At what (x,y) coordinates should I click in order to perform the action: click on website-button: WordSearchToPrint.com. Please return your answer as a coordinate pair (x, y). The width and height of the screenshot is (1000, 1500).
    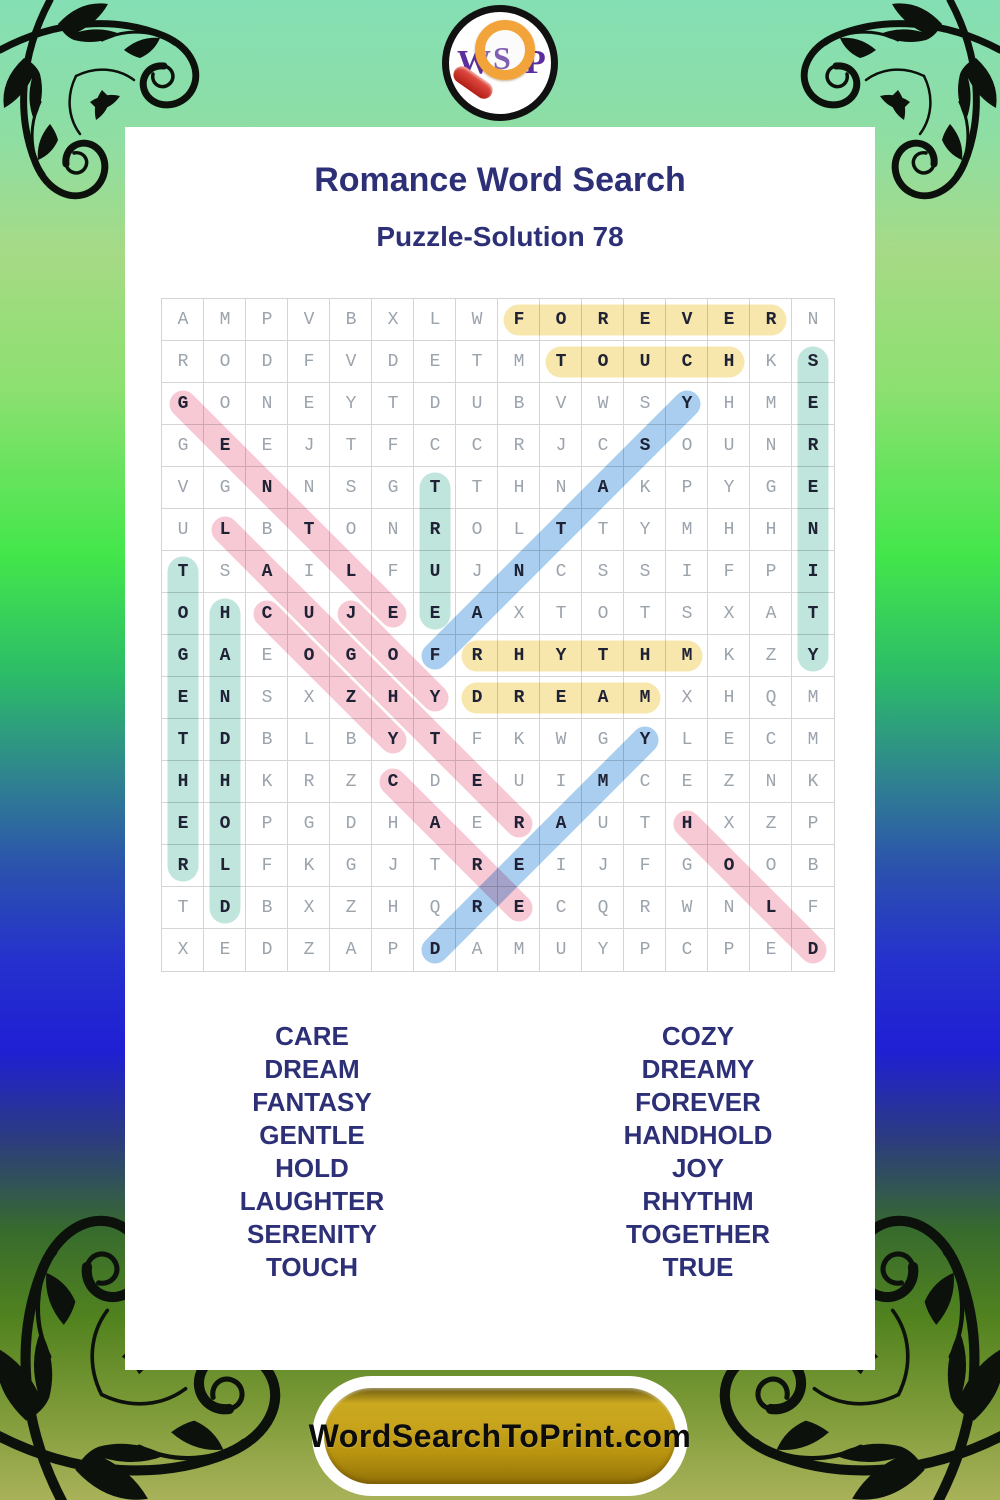
    Looking at the image, I should click on (500, 1436).